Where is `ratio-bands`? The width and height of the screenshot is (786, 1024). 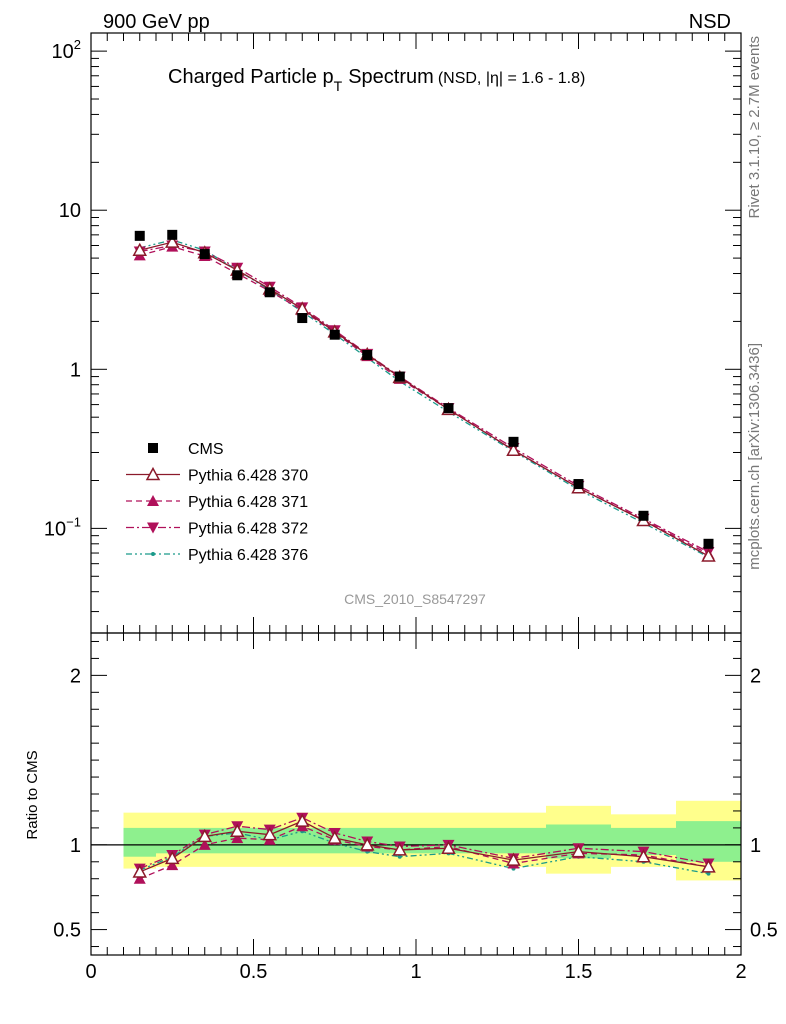
ratio-bands is located at coordinates (416, 840).